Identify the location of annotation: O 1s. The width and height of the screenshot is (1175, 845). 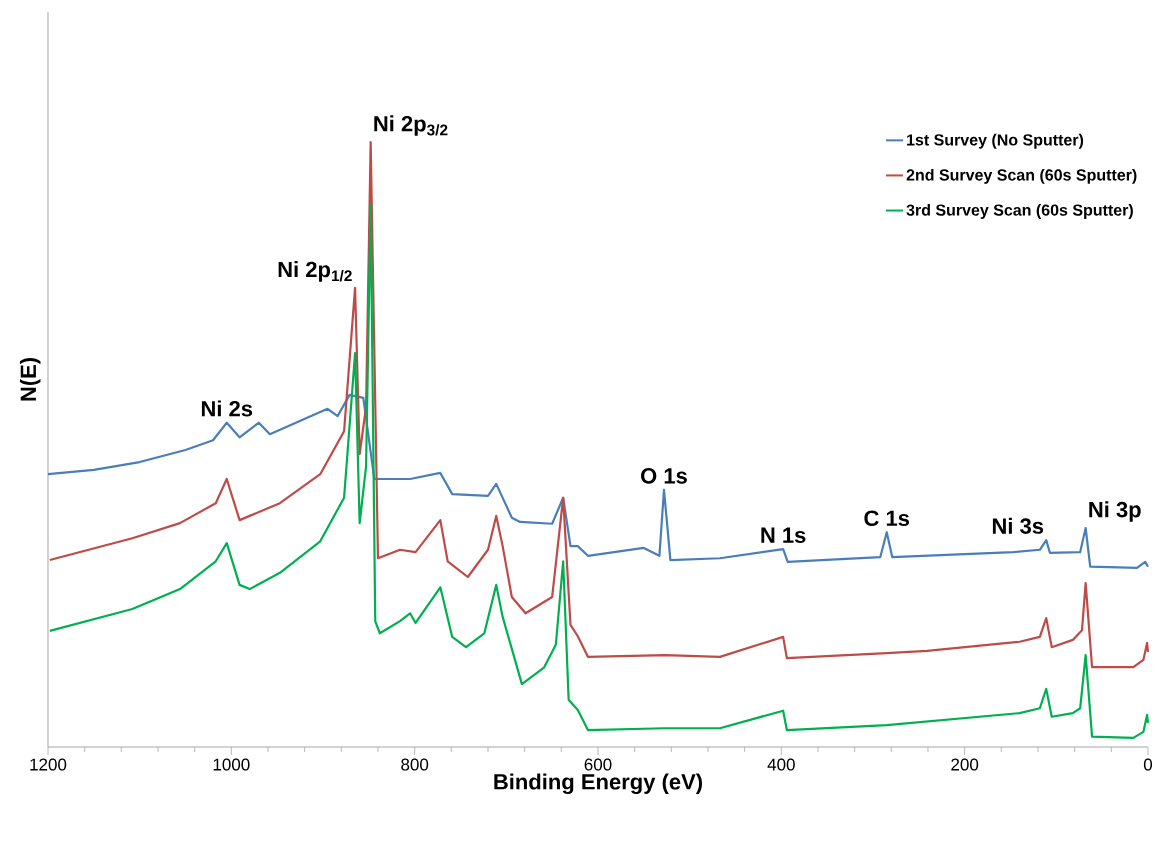
(664, 476).